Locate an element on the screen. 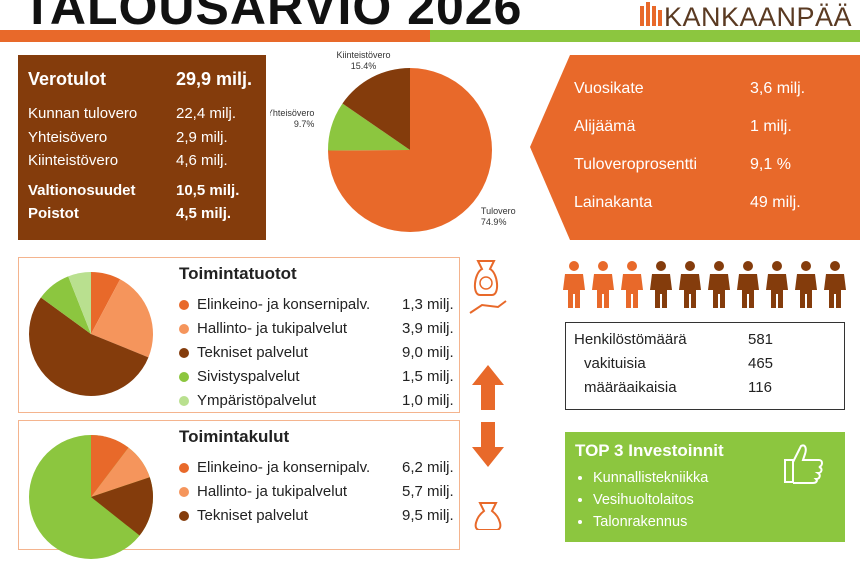 This screenshot has height=581, width=860. legend-item: Hallinto- ja tukipalvelut 3,9 milj. is located at coordinates (316, 328).